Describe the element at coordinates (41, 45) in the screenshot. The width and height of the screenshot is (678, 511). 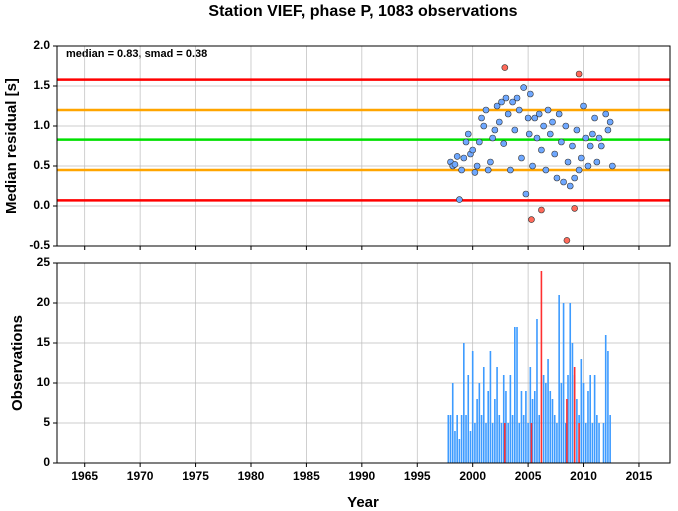
I see `y-tick-label: 2.0` at that location.